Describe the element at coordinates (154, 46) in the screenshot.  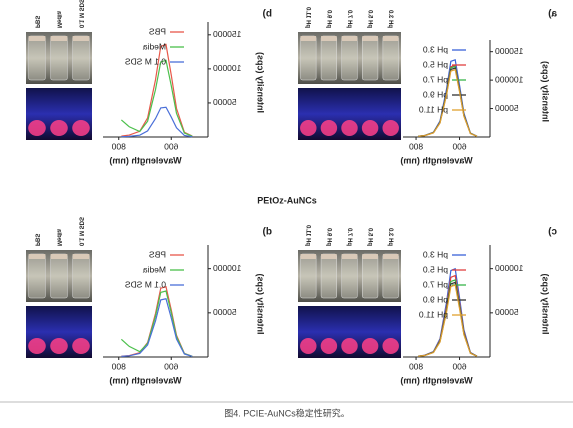
I see `legend-label: Media` at that location.